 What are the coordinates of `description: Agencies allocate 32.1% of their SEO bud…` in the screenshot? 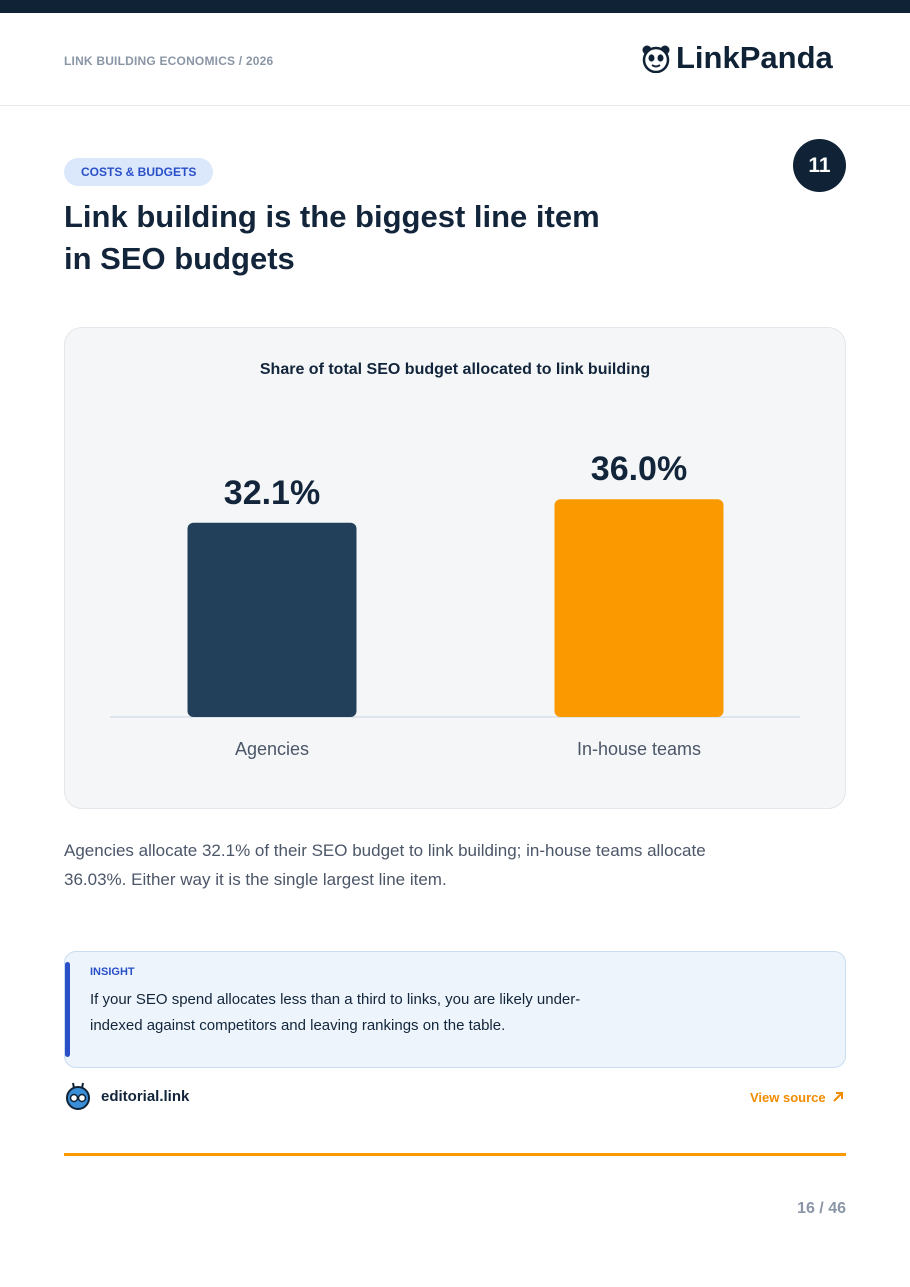 It's located at (385, 865).